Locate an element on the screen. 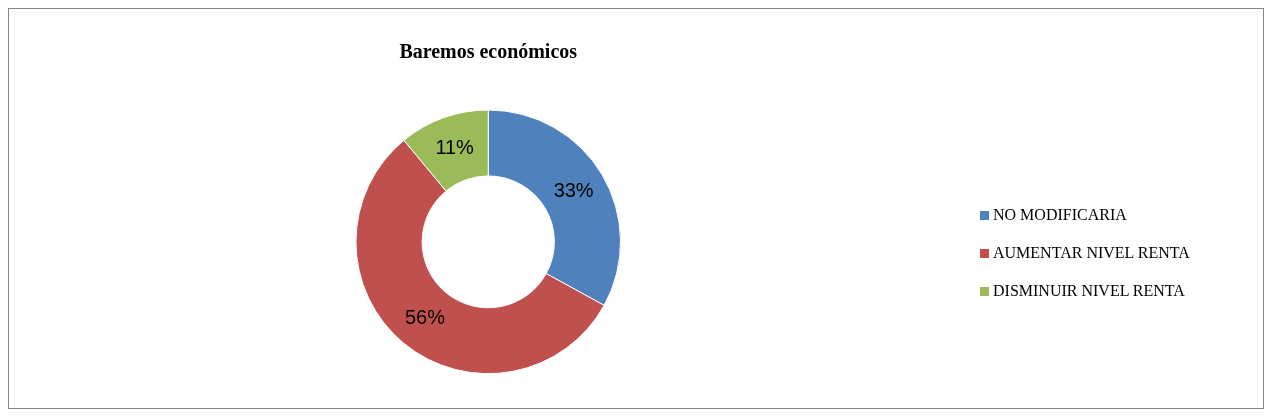 The height and width of the screenshot is (419, 1274). legend-label: NO MODIFICARIA is located at coordinates (1060, 215).